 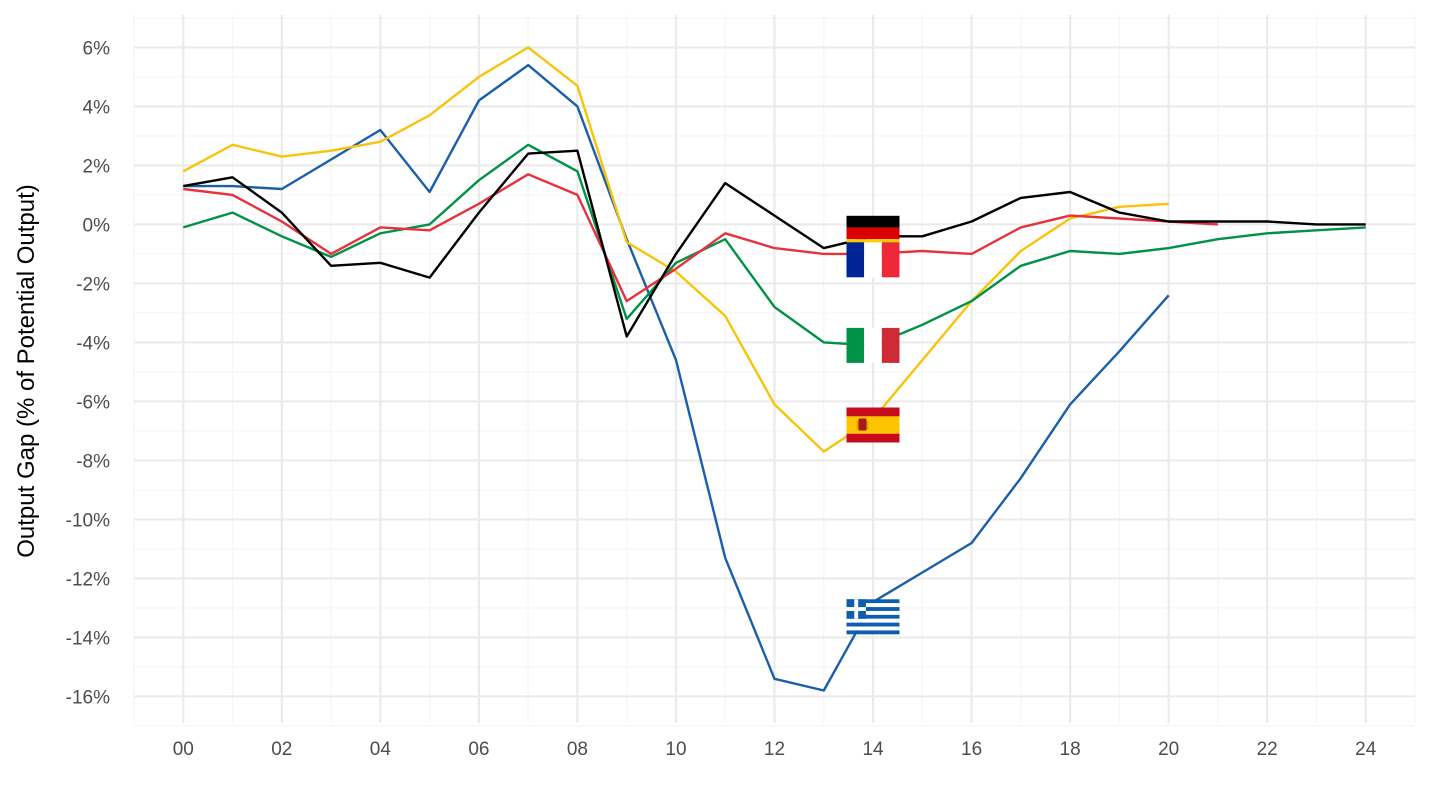 I want to click on flag-spain-icon, so click(x=873, y=425).